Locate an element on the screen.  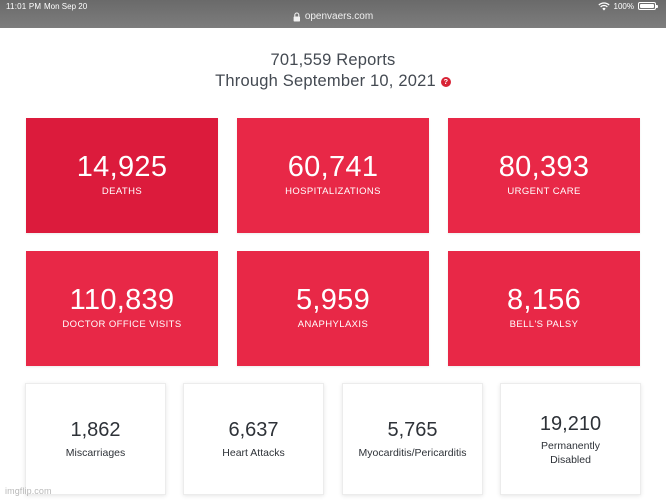
stat-card-hospitalizations: 60,741 HOSPITALIZATIONS is located at coordinates (333, 175).